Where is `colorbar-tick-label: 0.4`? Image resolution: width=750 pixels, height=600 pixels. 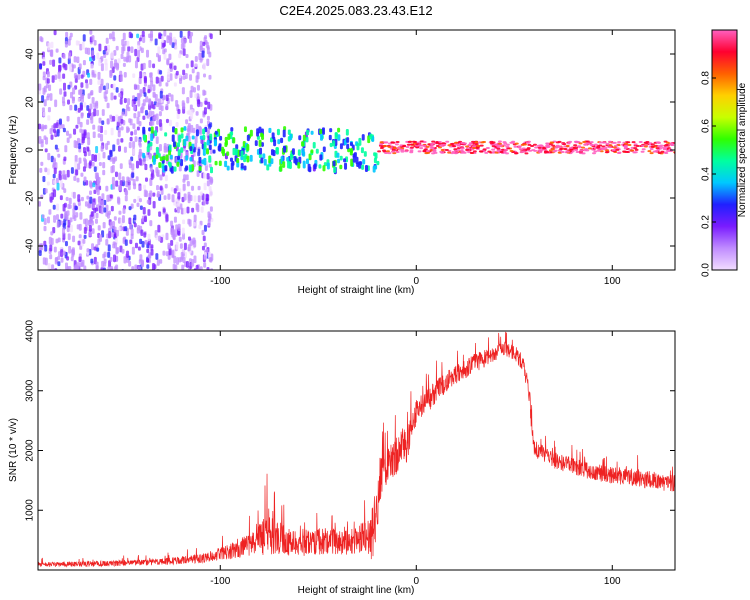 colorbar-tick-label: 0.4 is located at coordinates (706, 174).